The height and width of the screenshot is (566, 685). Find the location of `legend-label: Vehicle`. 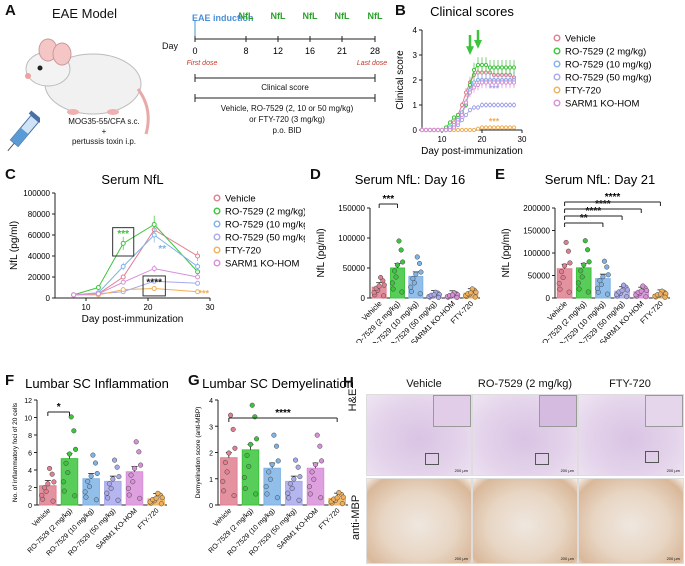

legend-label: Vehicle is located at coordinates (580, 39).